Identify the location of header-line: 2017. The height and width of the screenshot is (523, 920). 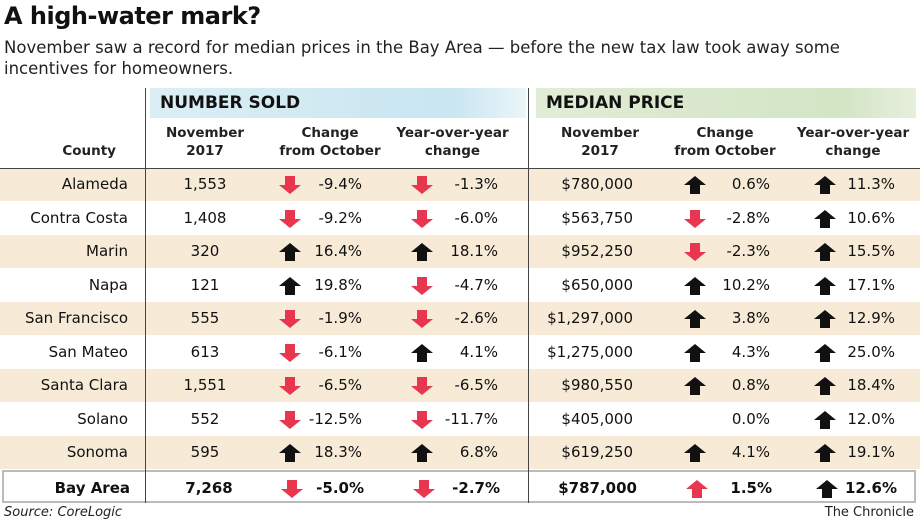
(600, 151).